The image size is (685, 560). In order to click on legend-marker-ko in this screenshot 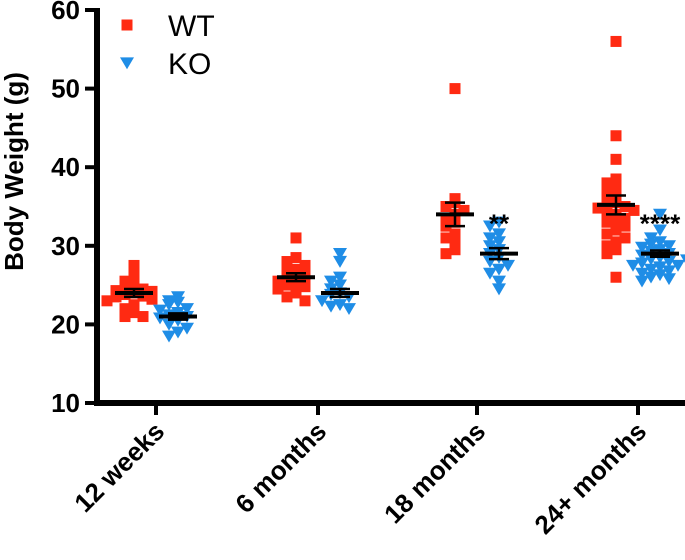, I will do `click(127, 63)`.